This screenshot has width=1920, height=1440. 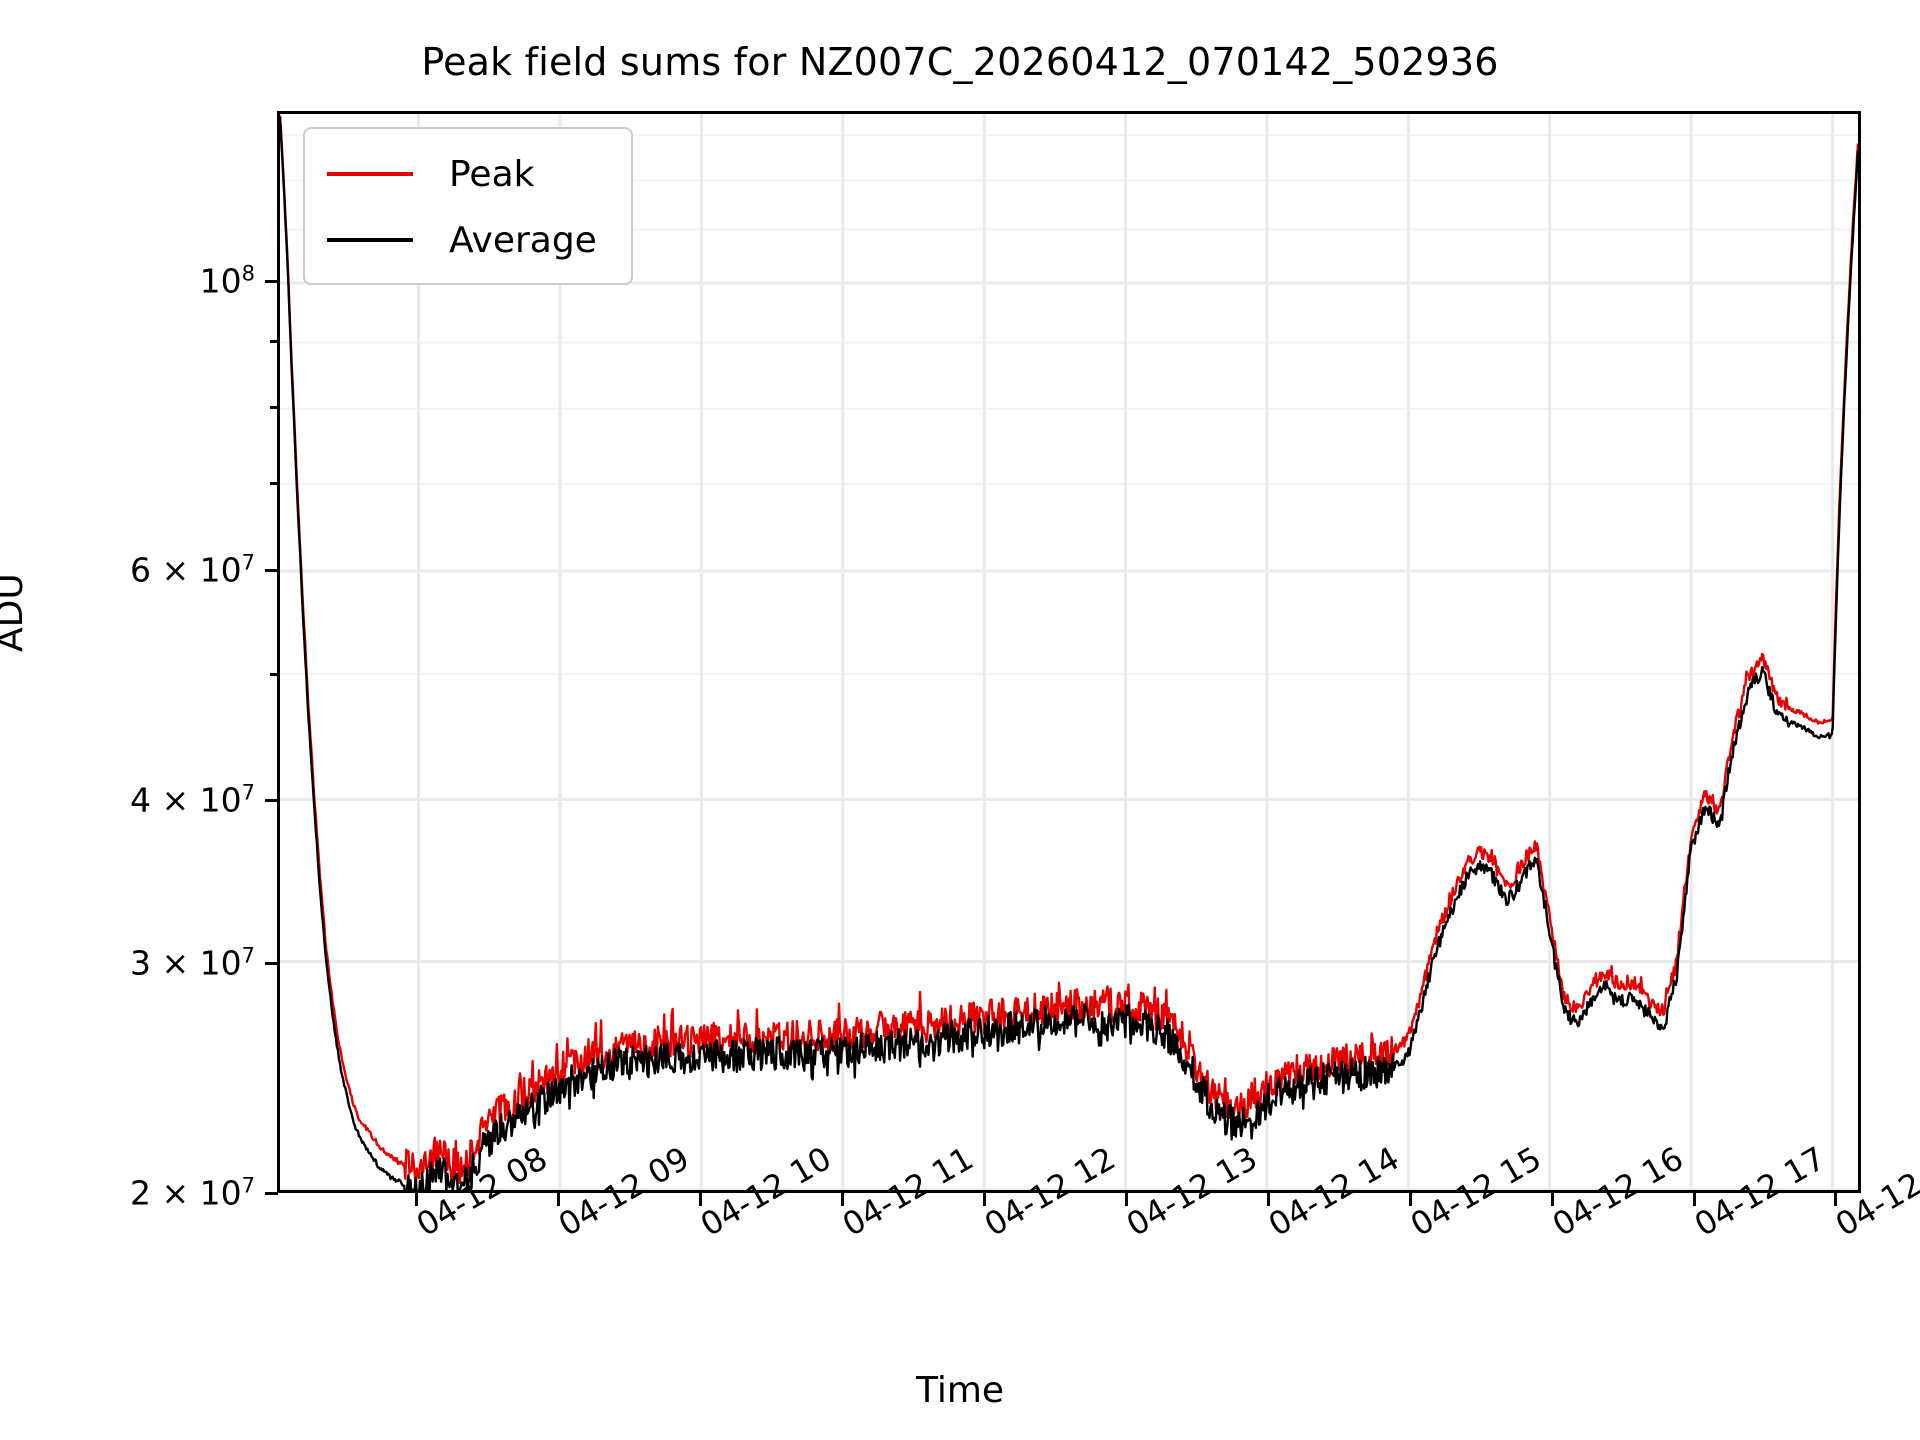 What do you see at coordinates (624, 1191) in the screenshot?
I see `x-tick-label: 04-12 09` at bounding box center [624, 1191].